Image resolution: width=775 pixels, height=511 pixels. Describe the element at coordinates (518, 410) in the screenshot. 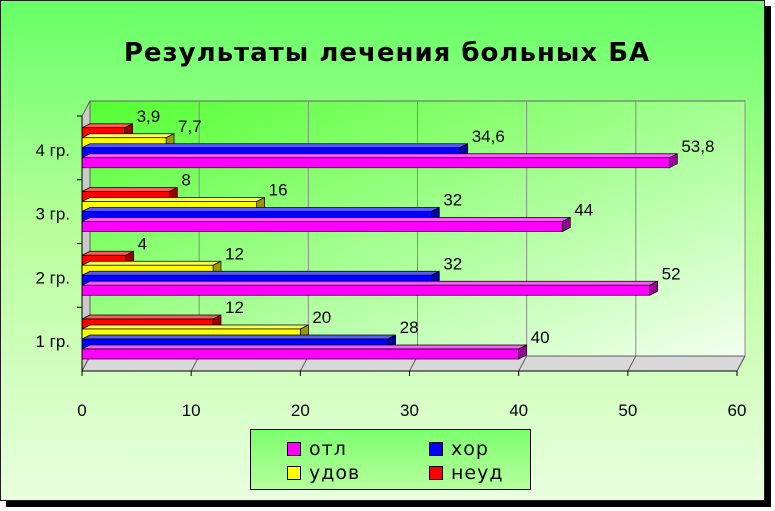

I see `x-tick-label: 40` at that location.